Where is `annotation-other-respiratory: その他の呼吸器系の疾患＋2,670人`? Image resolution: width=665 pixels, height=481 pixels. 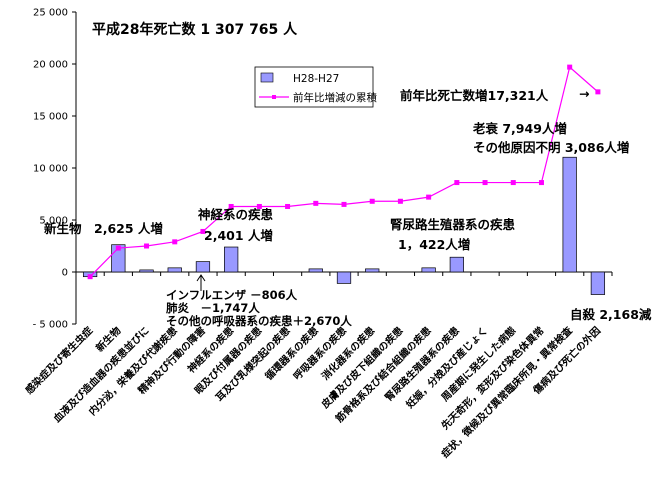 annotation-other-respiratory: その他の呼吸器系の疾患＋2,670人 is located at coordinates (259, 321).